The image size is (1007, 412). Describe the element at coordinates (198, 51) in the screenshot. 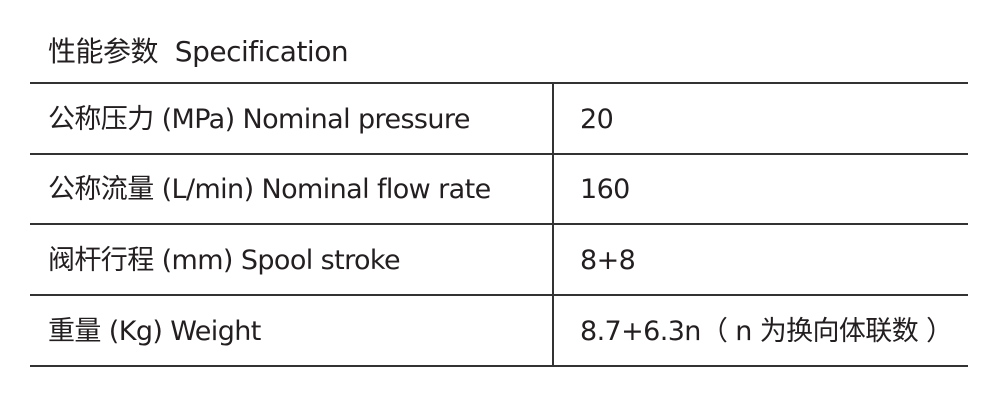

I see `table-title: 性能参数 Specification` at that location.